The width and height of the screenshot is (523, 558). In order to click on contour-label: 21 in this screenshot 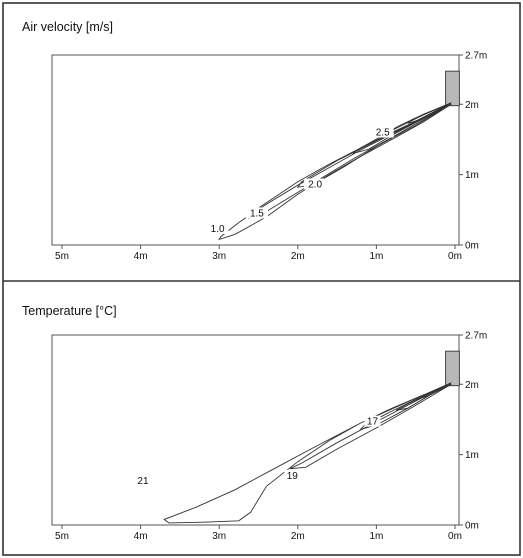, I will do `click(143, 481)`.